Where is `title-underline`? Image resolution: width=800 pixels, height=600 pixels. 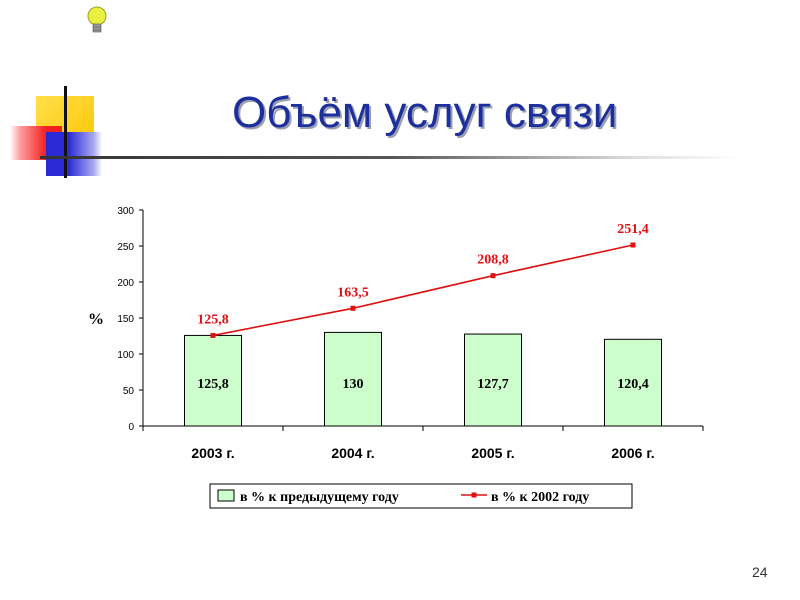
title-underline is located at coordinates (390, 157).